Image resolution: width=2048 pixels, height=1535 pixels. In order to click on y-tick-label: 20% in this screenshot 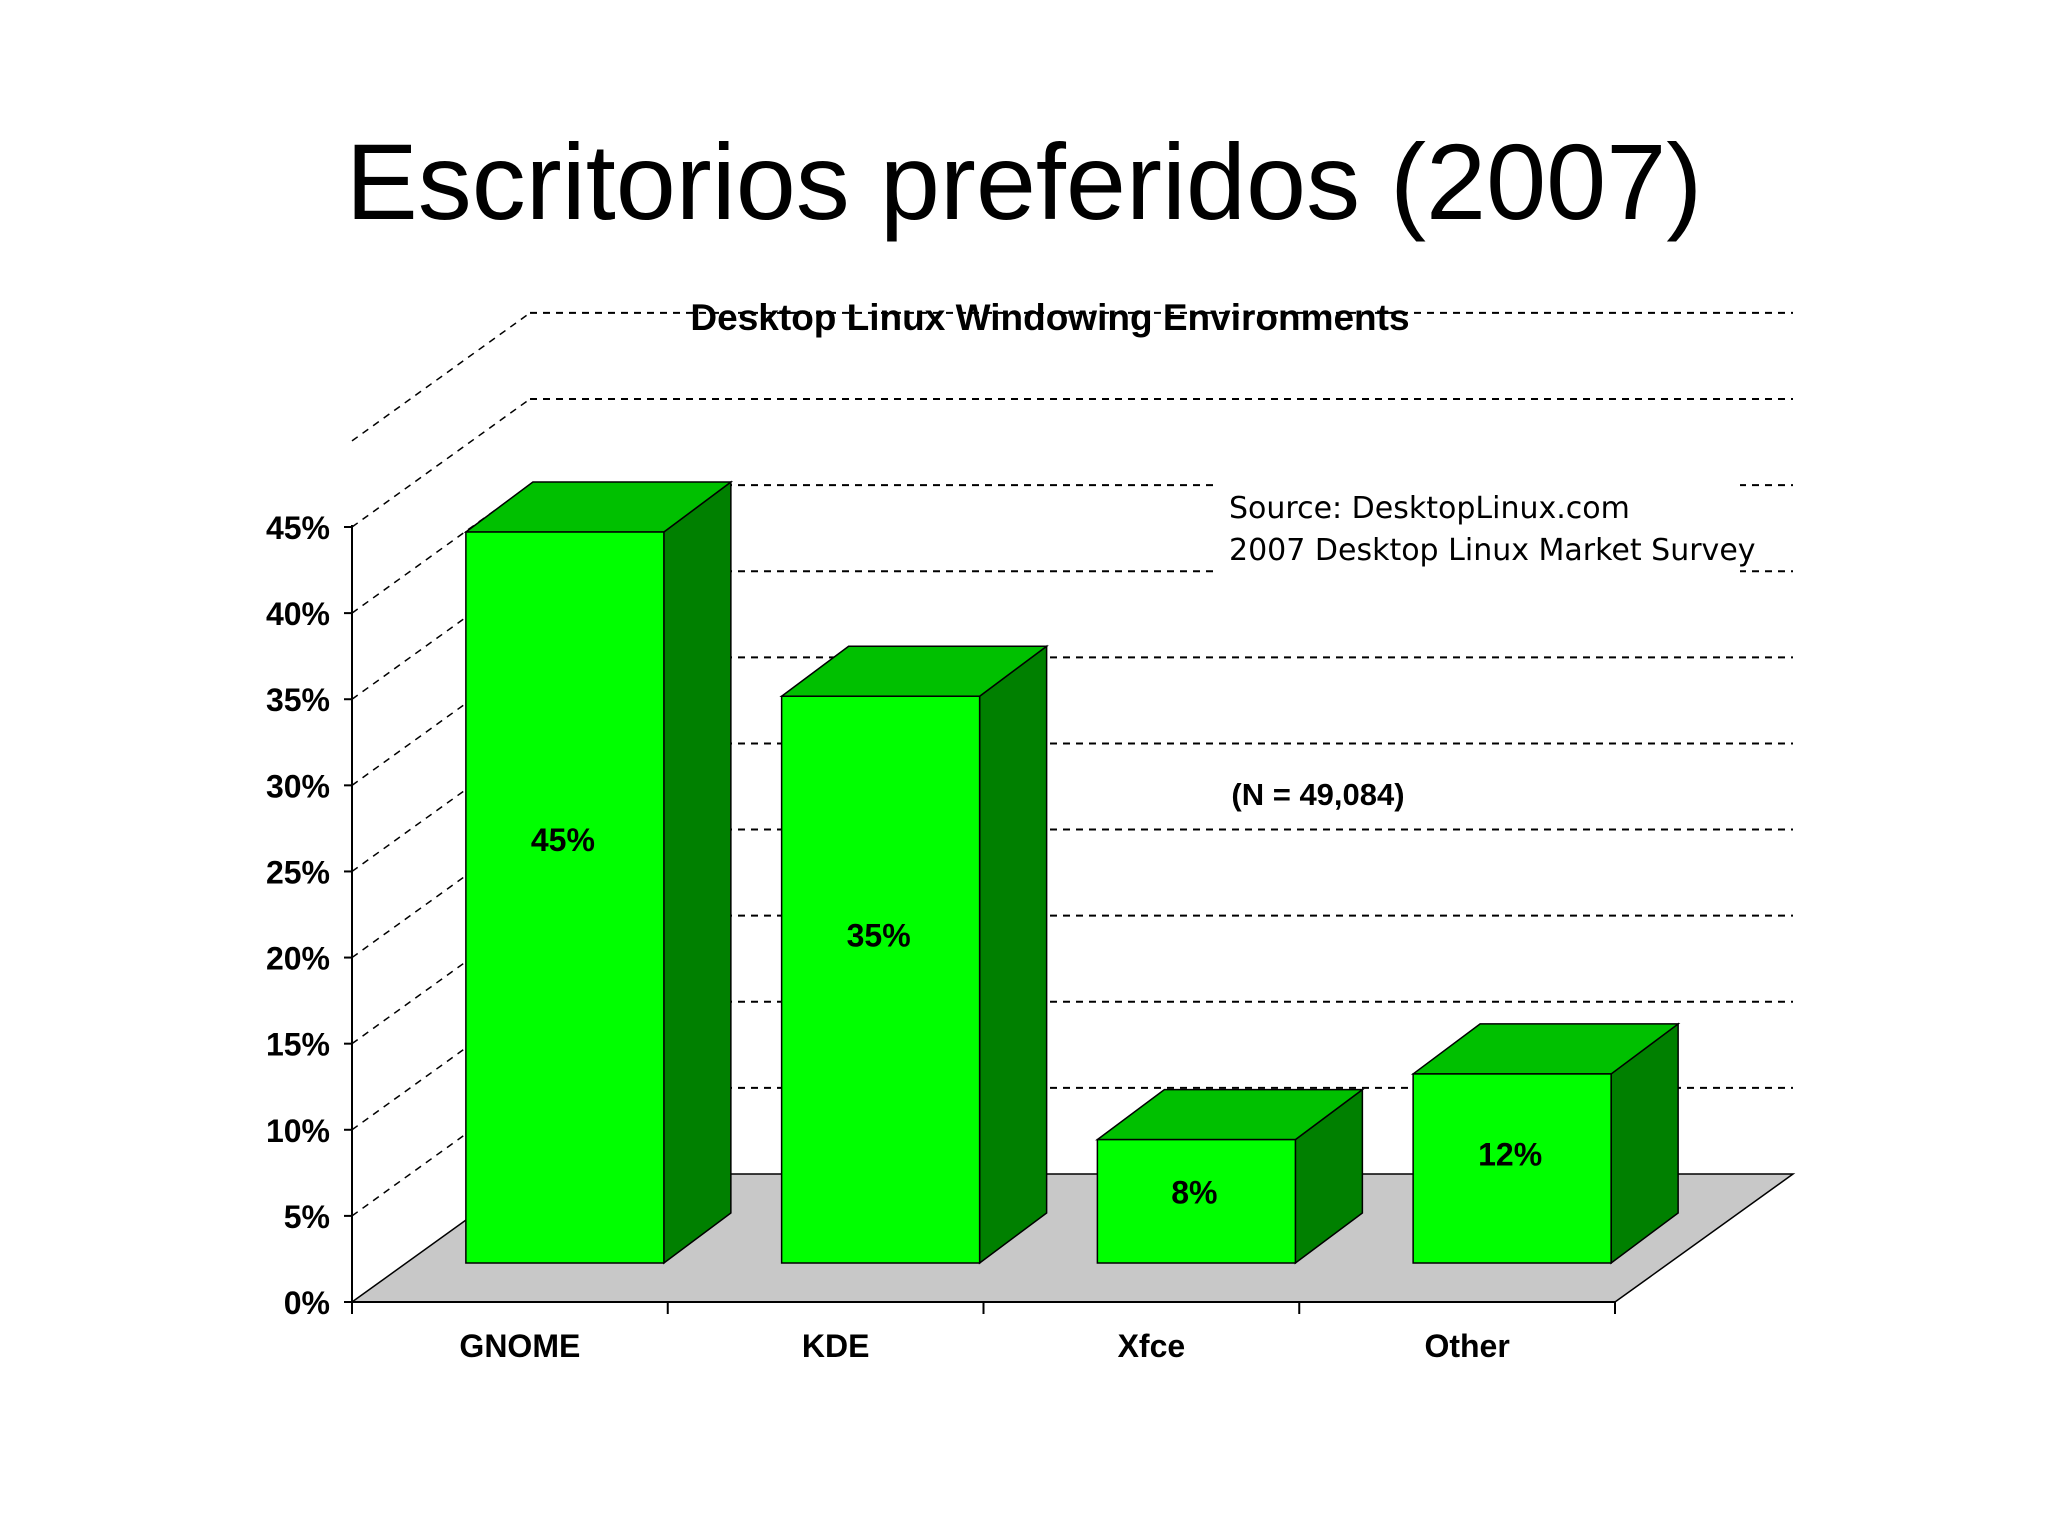, I will do `click(298, 959)`.